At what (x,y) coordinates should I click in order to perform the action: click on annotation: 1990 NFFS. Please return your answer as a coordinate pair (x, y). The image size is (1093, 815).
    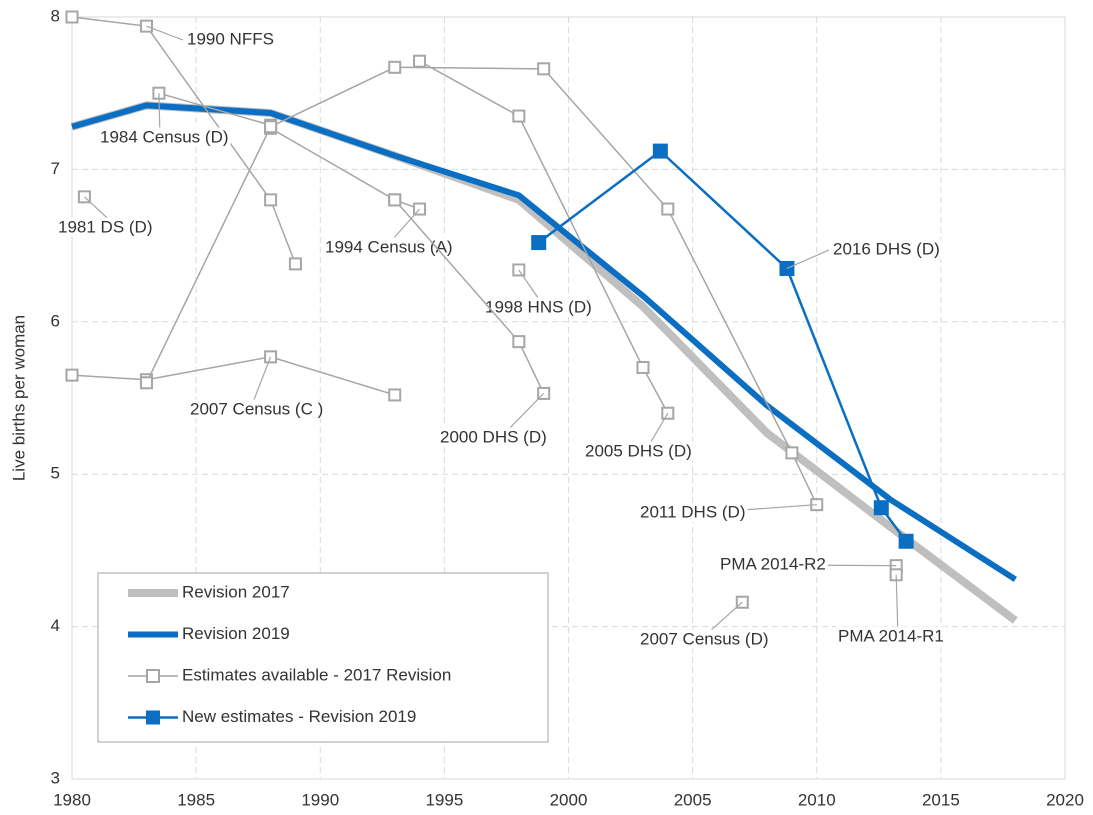
    Looking at the image, I should click on (230, 38).